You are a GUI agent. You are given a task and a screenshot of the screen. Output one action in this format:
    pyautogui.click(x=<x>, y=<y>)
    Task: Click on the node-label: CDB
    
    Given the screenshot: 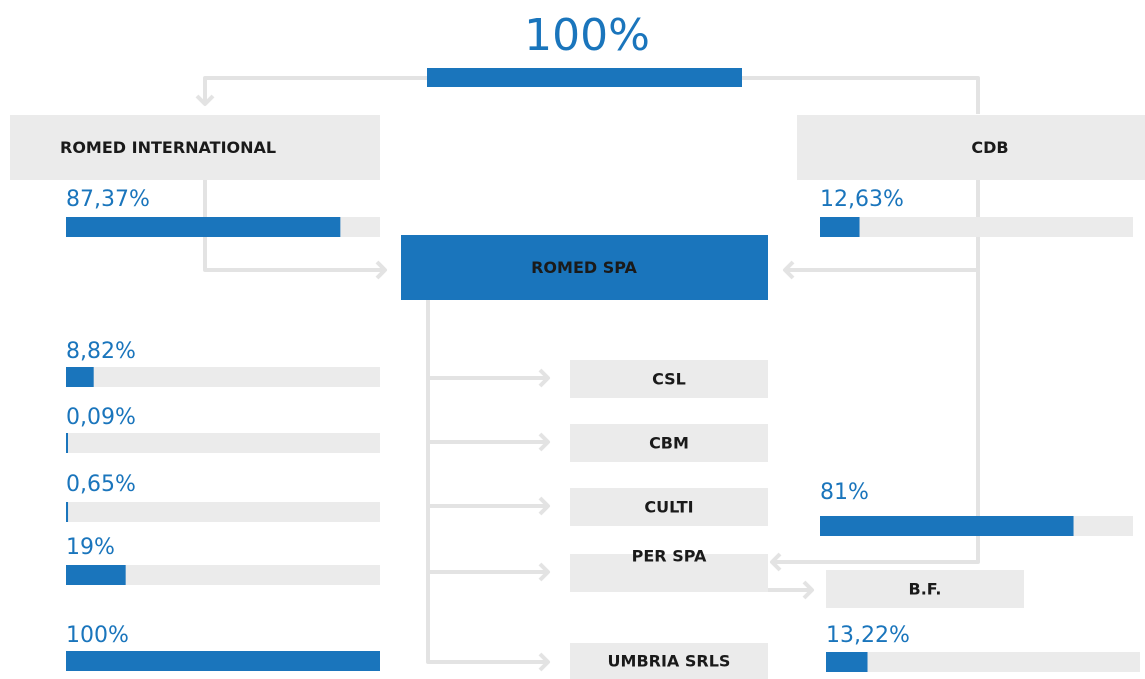 What is the action you would take?
    pyautogui.click(x=989, y=147)
    